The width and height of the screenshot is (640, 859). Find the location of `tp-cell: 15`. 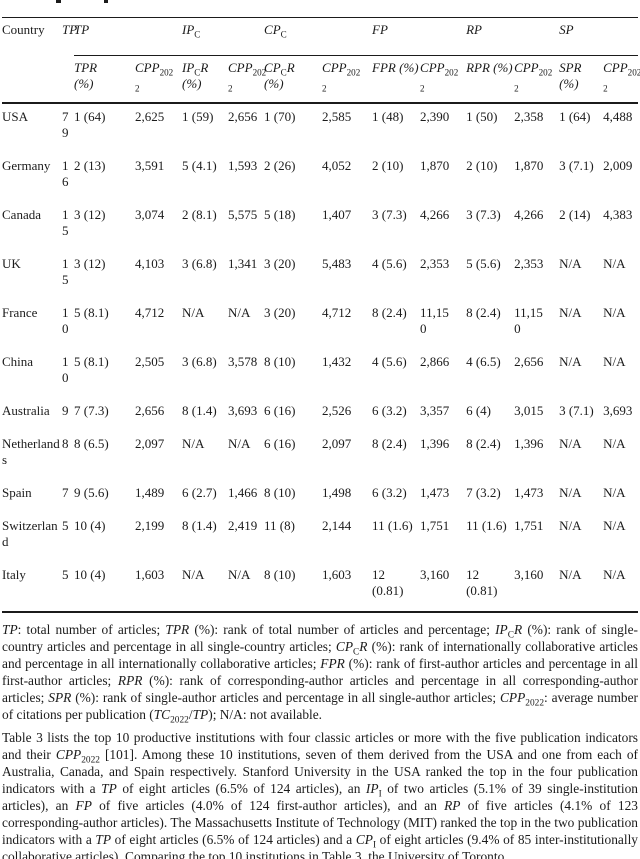

tp-cell: 15 is located at coordinates (65, 222).